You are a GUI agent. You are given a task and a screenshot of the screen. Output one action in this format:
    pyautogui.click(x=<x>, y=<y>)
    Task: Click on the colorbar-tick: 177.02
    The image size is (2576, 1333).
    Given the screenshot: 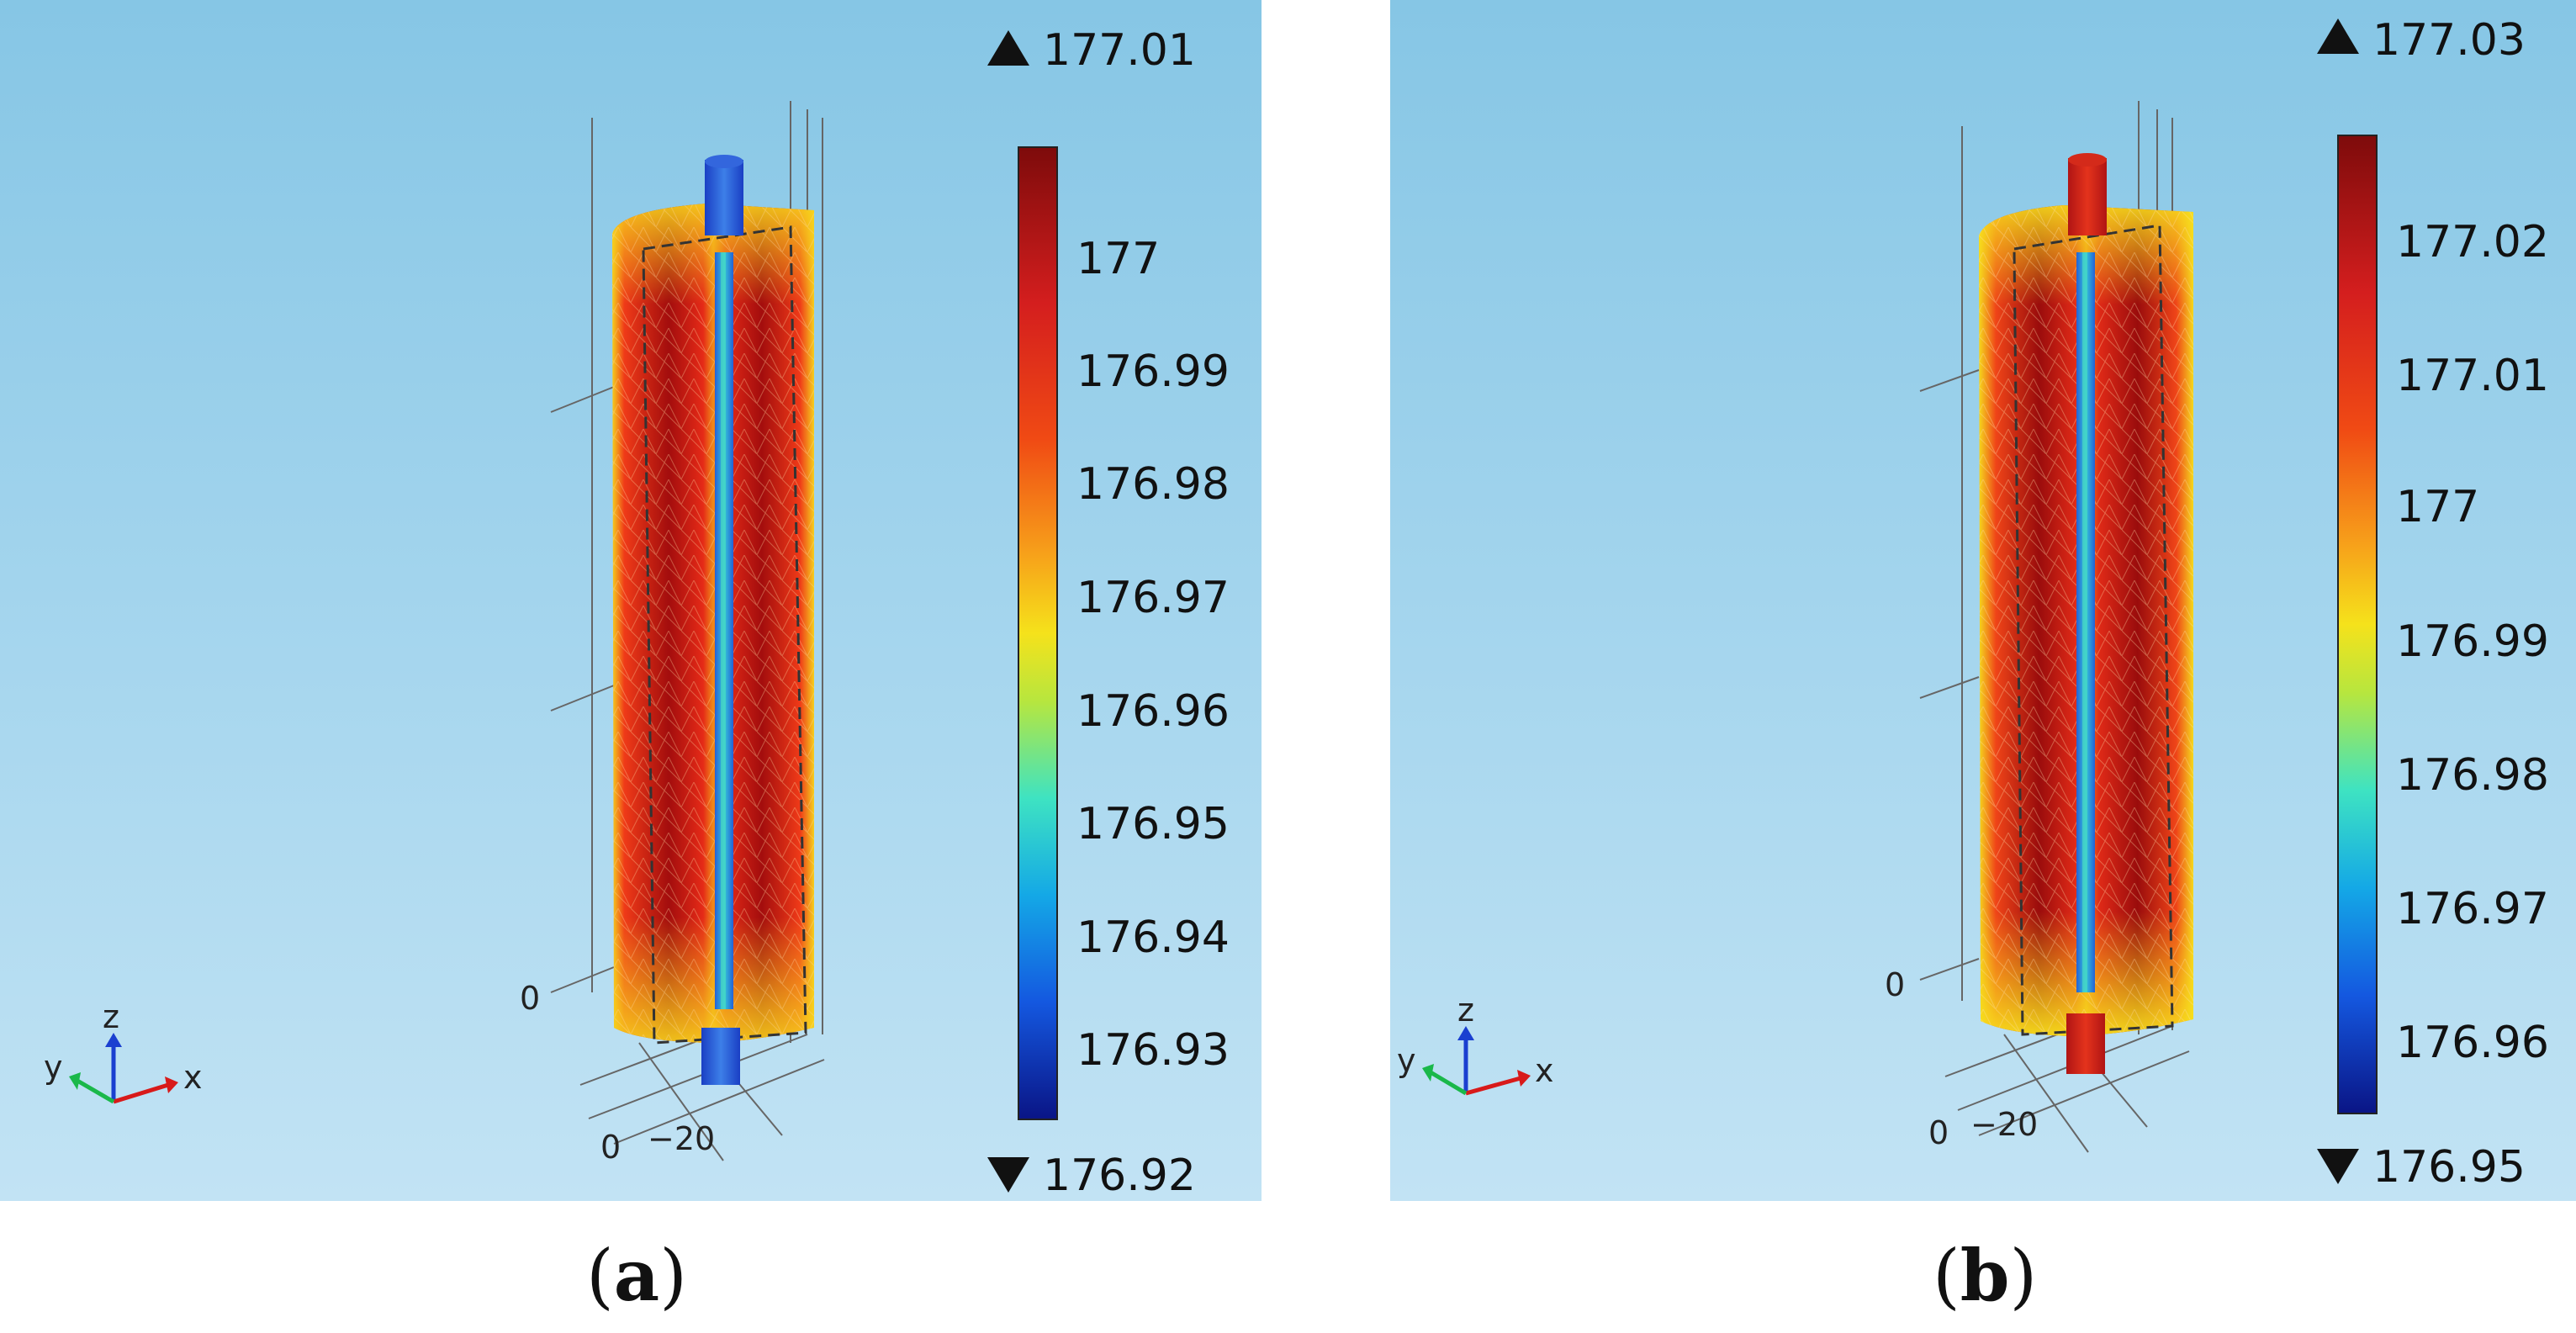 What is the action you would take?
    pyautogui.click(x=2472, y=242)
    